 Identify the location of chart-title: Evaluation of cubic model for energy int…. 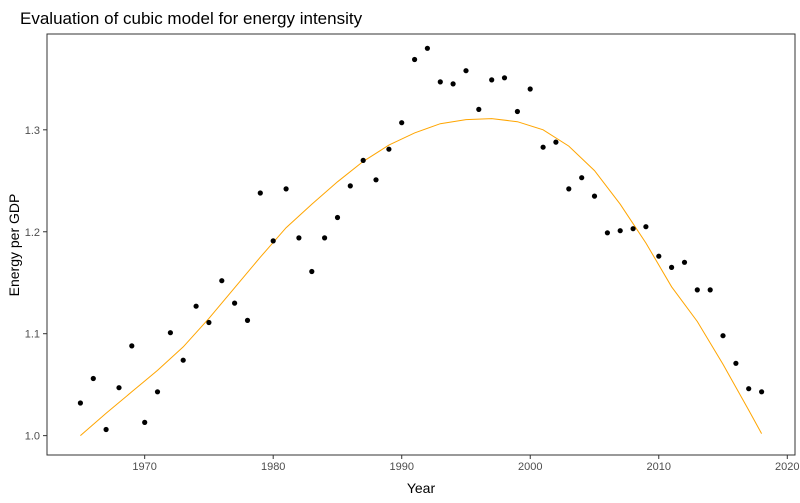
(191, 18).